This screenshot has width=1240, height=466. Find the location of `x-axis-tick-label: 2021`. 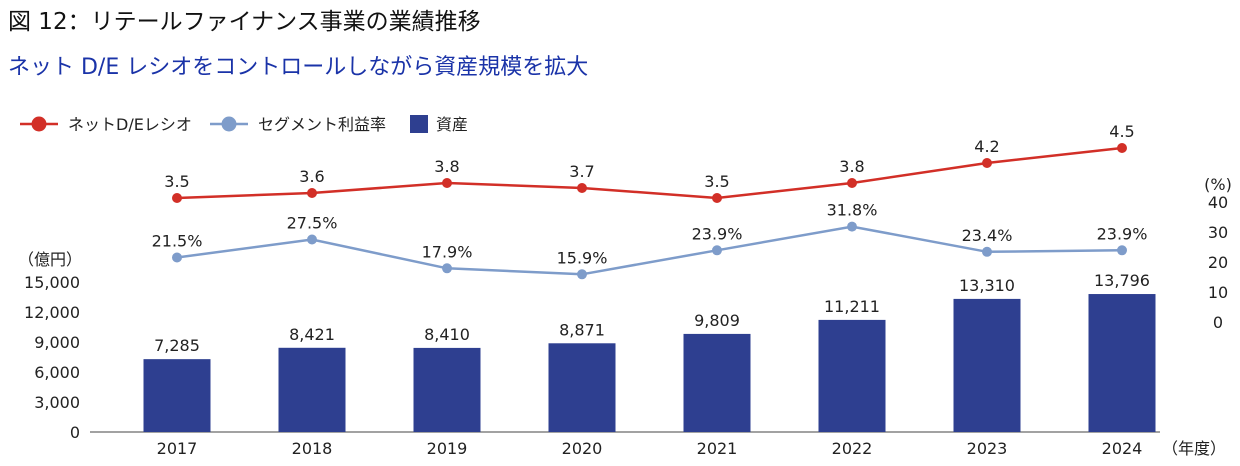

x-axis-tick-label: 2021 is located at coordinates (717, 448).